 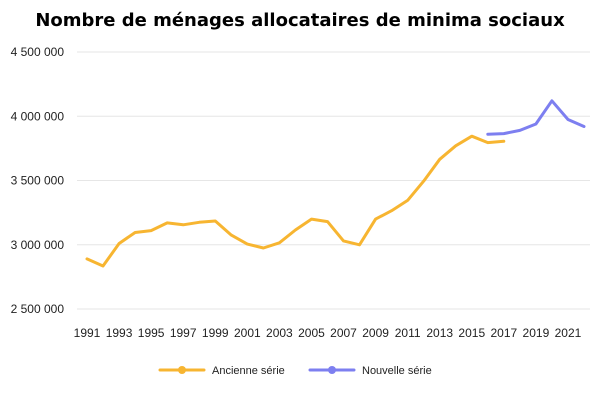 I want to click on y-tick-label: 4 000 000, so click(x=38, y=116).